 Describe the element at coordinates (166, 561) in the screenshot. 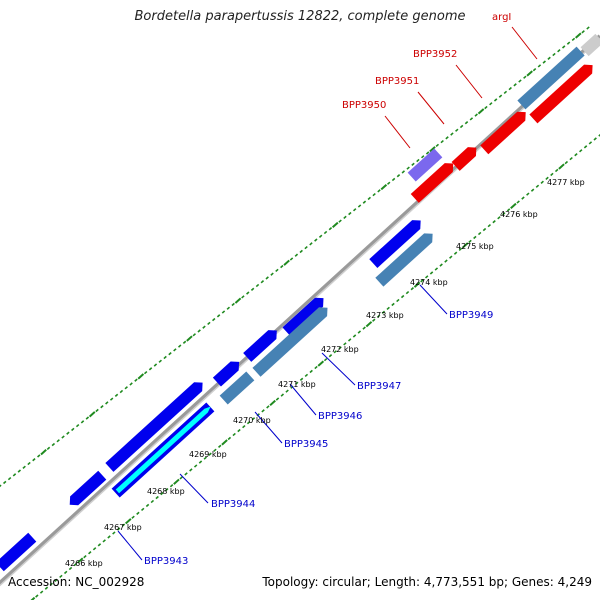

I see `gene-label: BPP3943` at that location.